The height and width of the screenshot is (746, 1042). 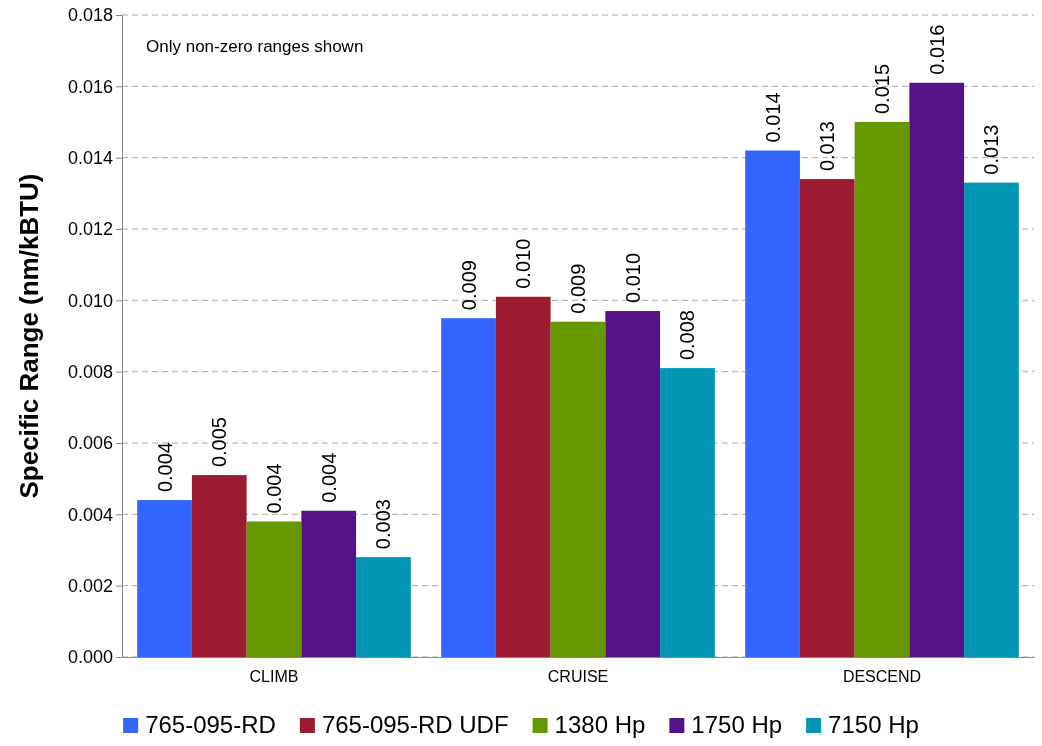 What do you see at coordinates (415, 724) in the screenshot?
I see `legend-label: 765-095-RD UDF` at bounding box center [415, 724].